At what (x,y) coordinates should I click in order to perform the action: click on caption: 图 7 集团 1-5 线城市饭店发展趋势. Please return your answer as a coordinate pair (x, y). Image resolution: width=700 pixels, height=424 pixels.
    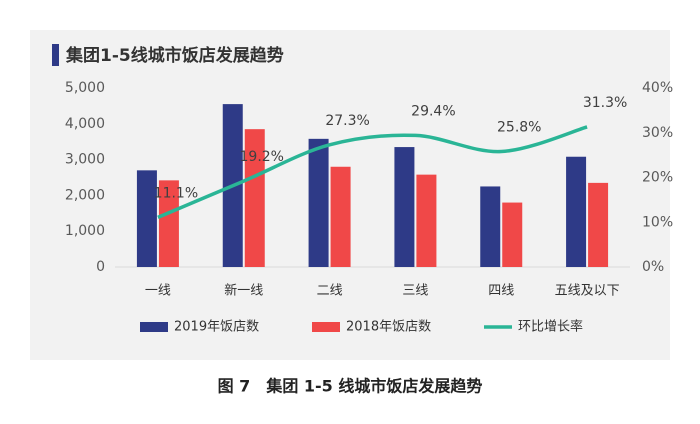
    Looking at the image, I should click on (350, 386).